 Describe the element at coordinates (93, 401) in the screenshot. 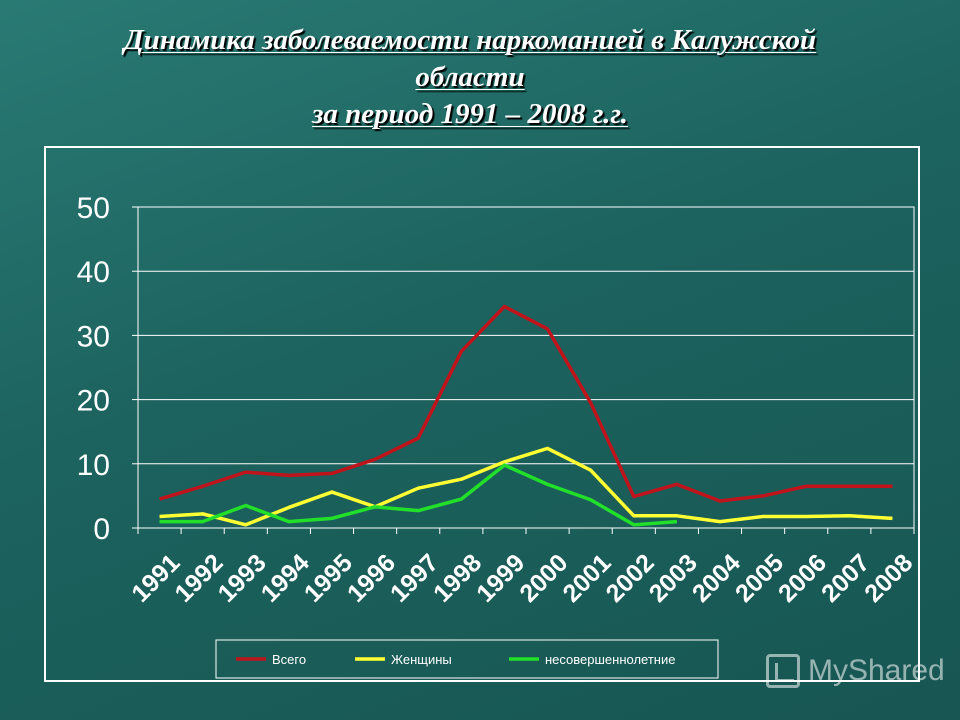

I see `y-tick-label-2: 20` at that location.